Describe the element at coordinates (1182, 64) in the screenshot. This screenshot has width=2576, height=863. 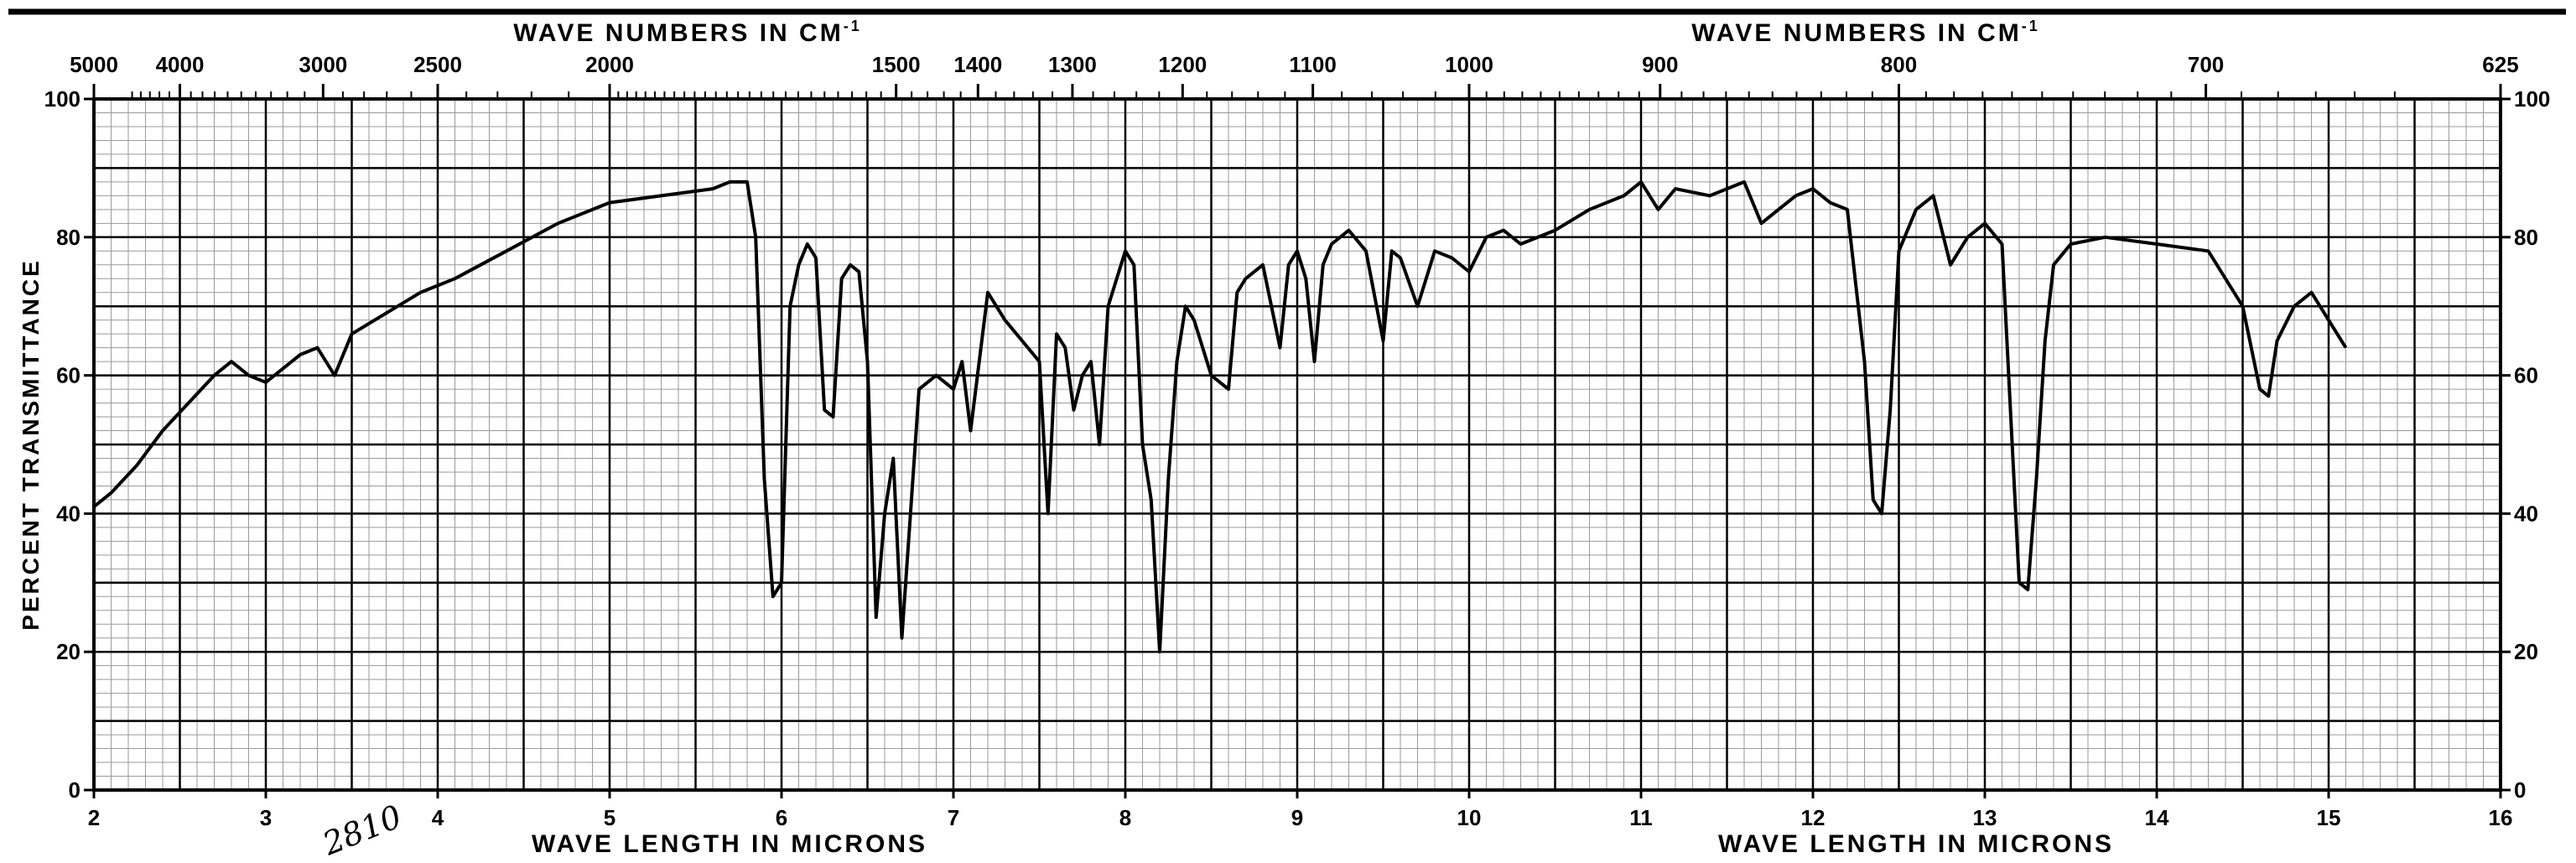
I see `wavenumber-tick-label: 1200` at that location.